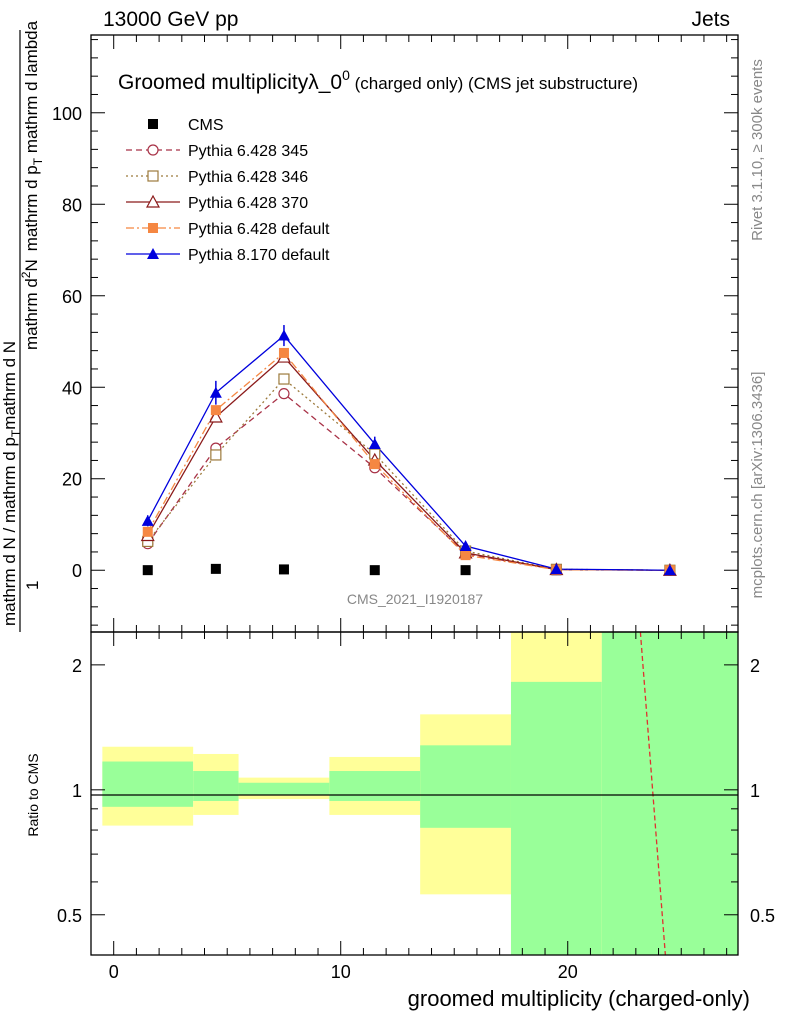  Describe the element at coordinates (77, 571) in the screenshot. I see `y-tick-label: 0` at that location.